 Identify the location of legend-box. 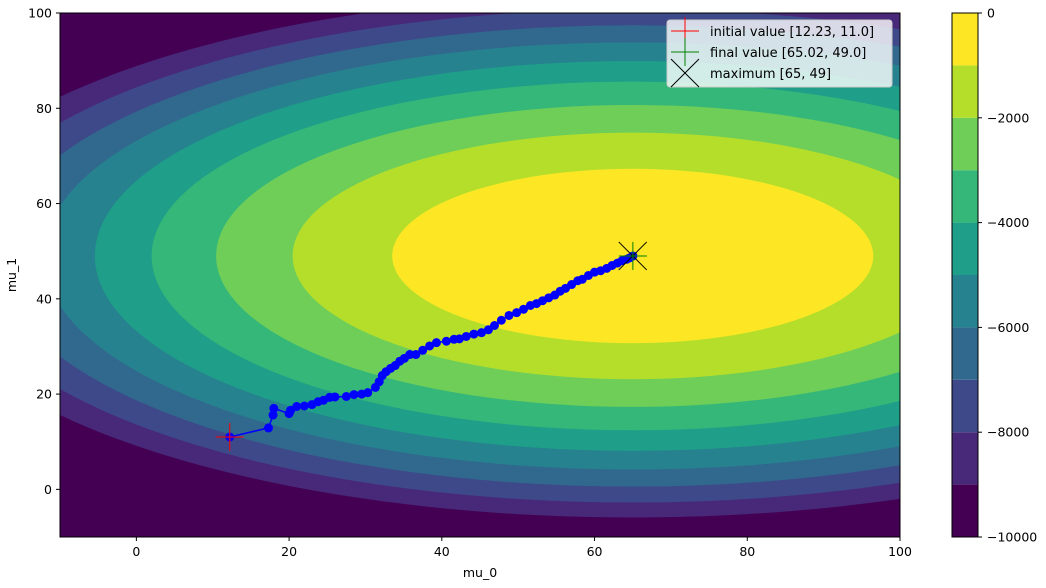
(779, 53).